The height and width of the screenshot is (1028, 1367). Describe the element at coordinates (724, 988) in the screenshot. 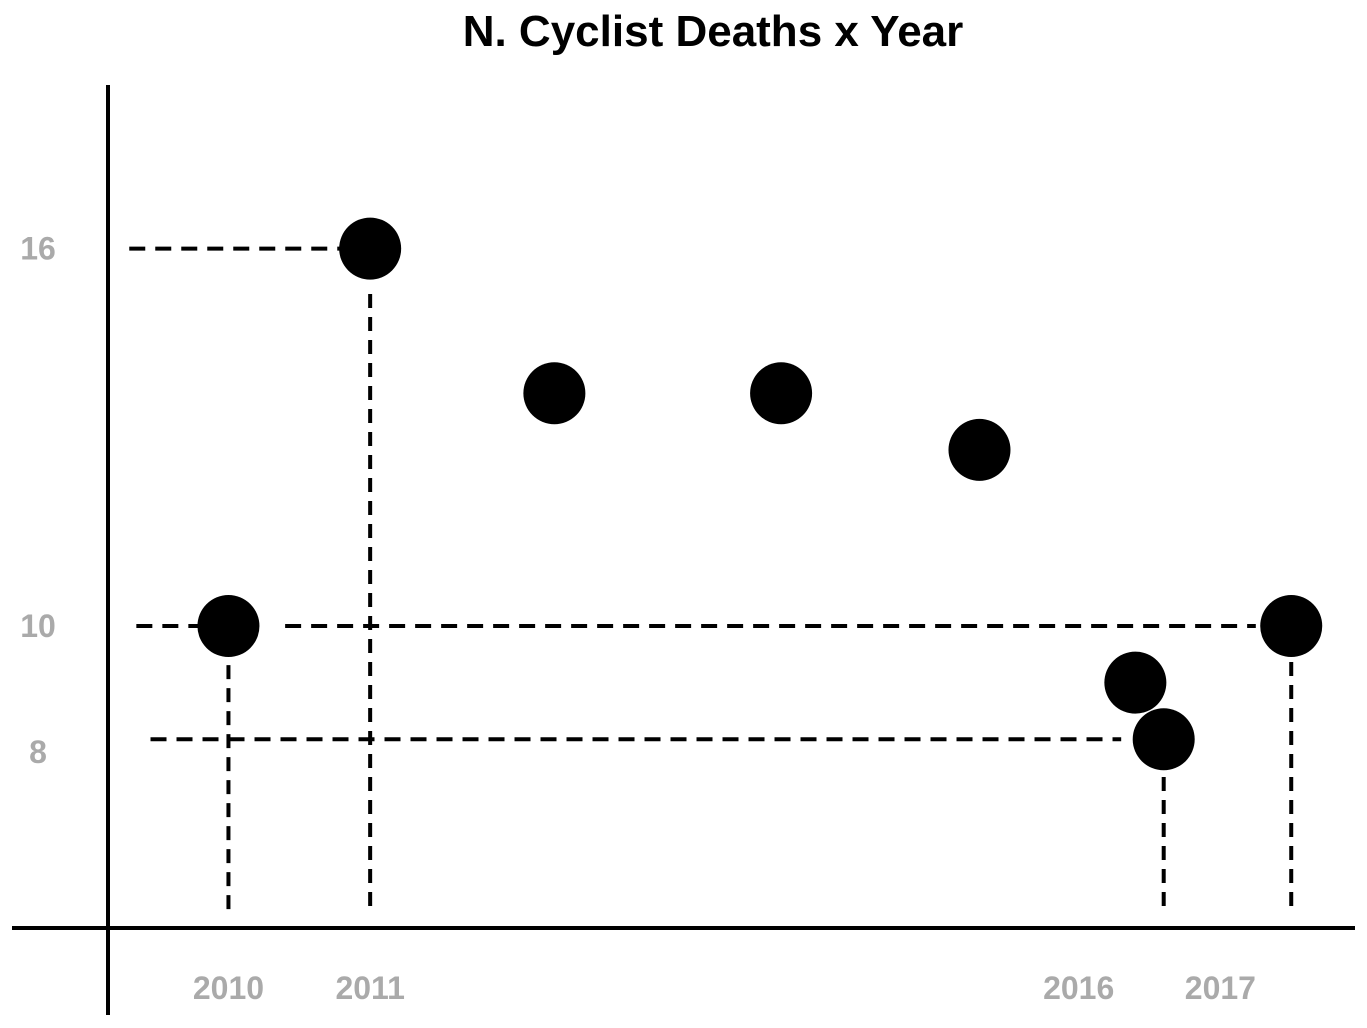

I see `x-tick-labels: 2010 2011 2016 2017` at that location.